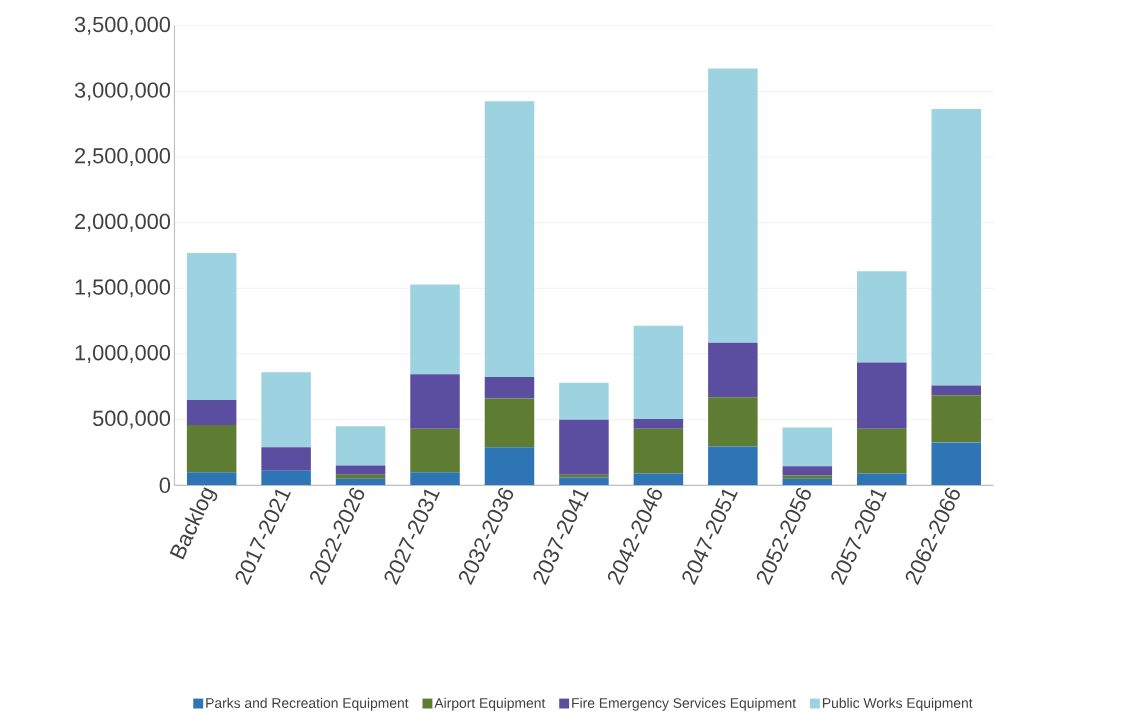 Image resolution: width=1143 pixels, height=721 pixels. I want to click on y-tick-label: 3,500,000, so click(122, 25).